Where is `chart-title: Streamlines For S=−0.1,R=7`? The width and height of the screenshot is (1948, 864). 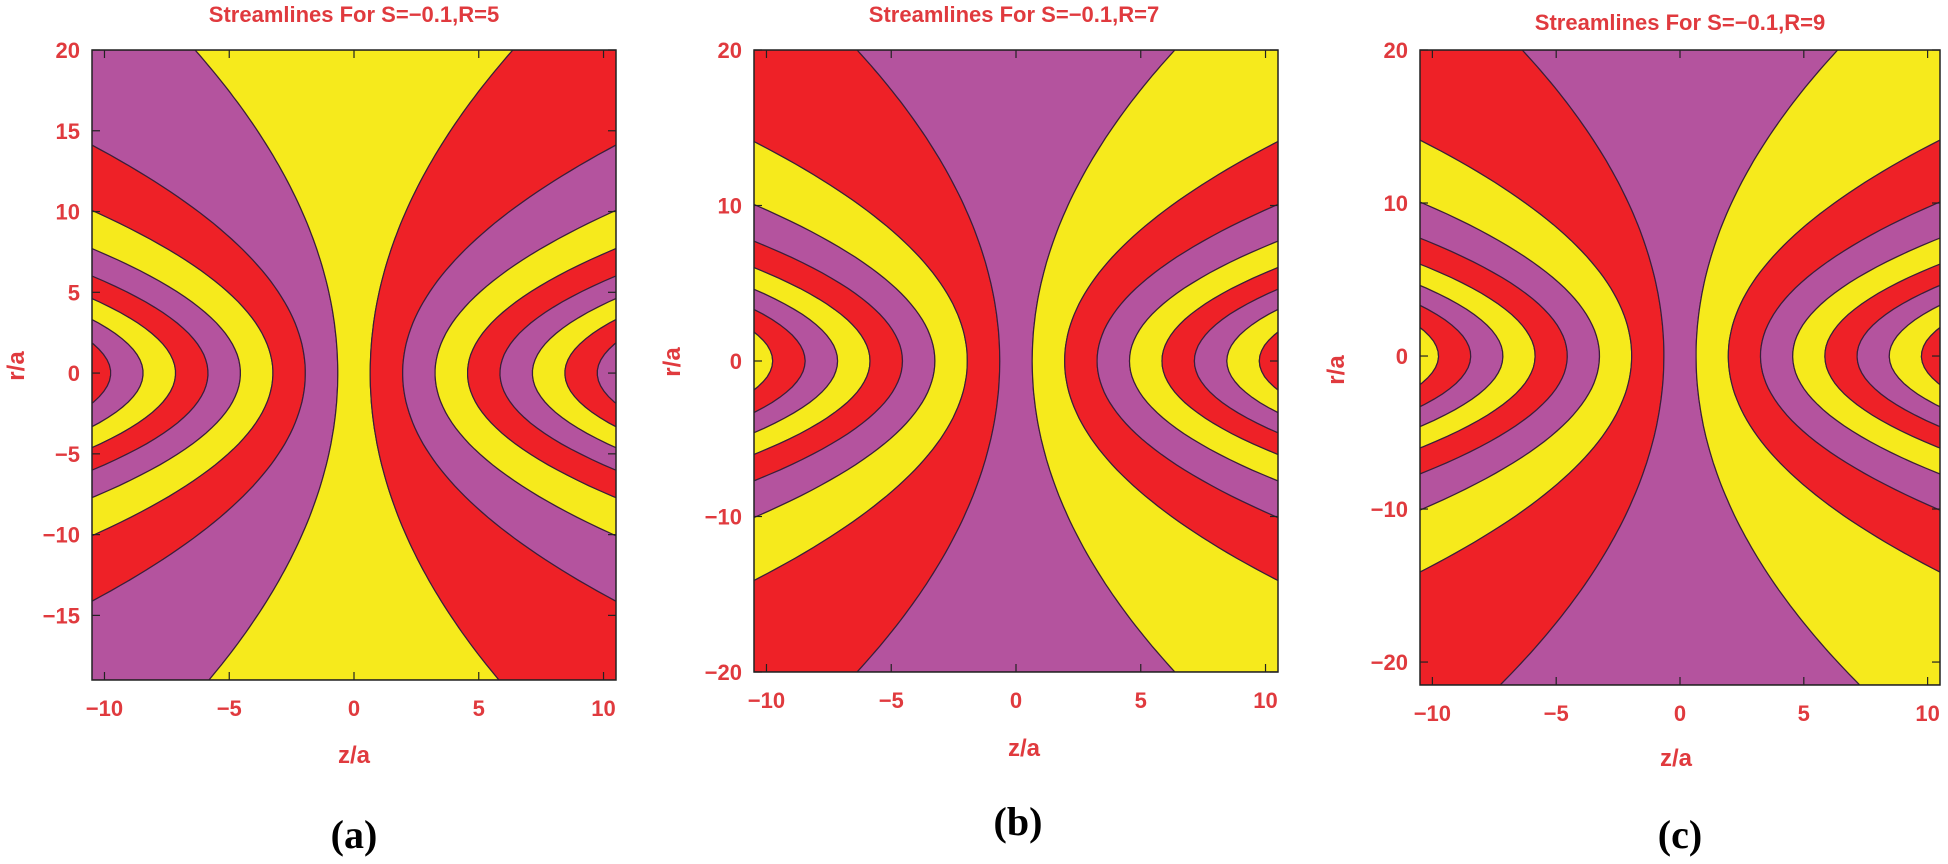
chart-title: Streamlines For S=−0.1,R=7 is located at coordinates (1014, 14).